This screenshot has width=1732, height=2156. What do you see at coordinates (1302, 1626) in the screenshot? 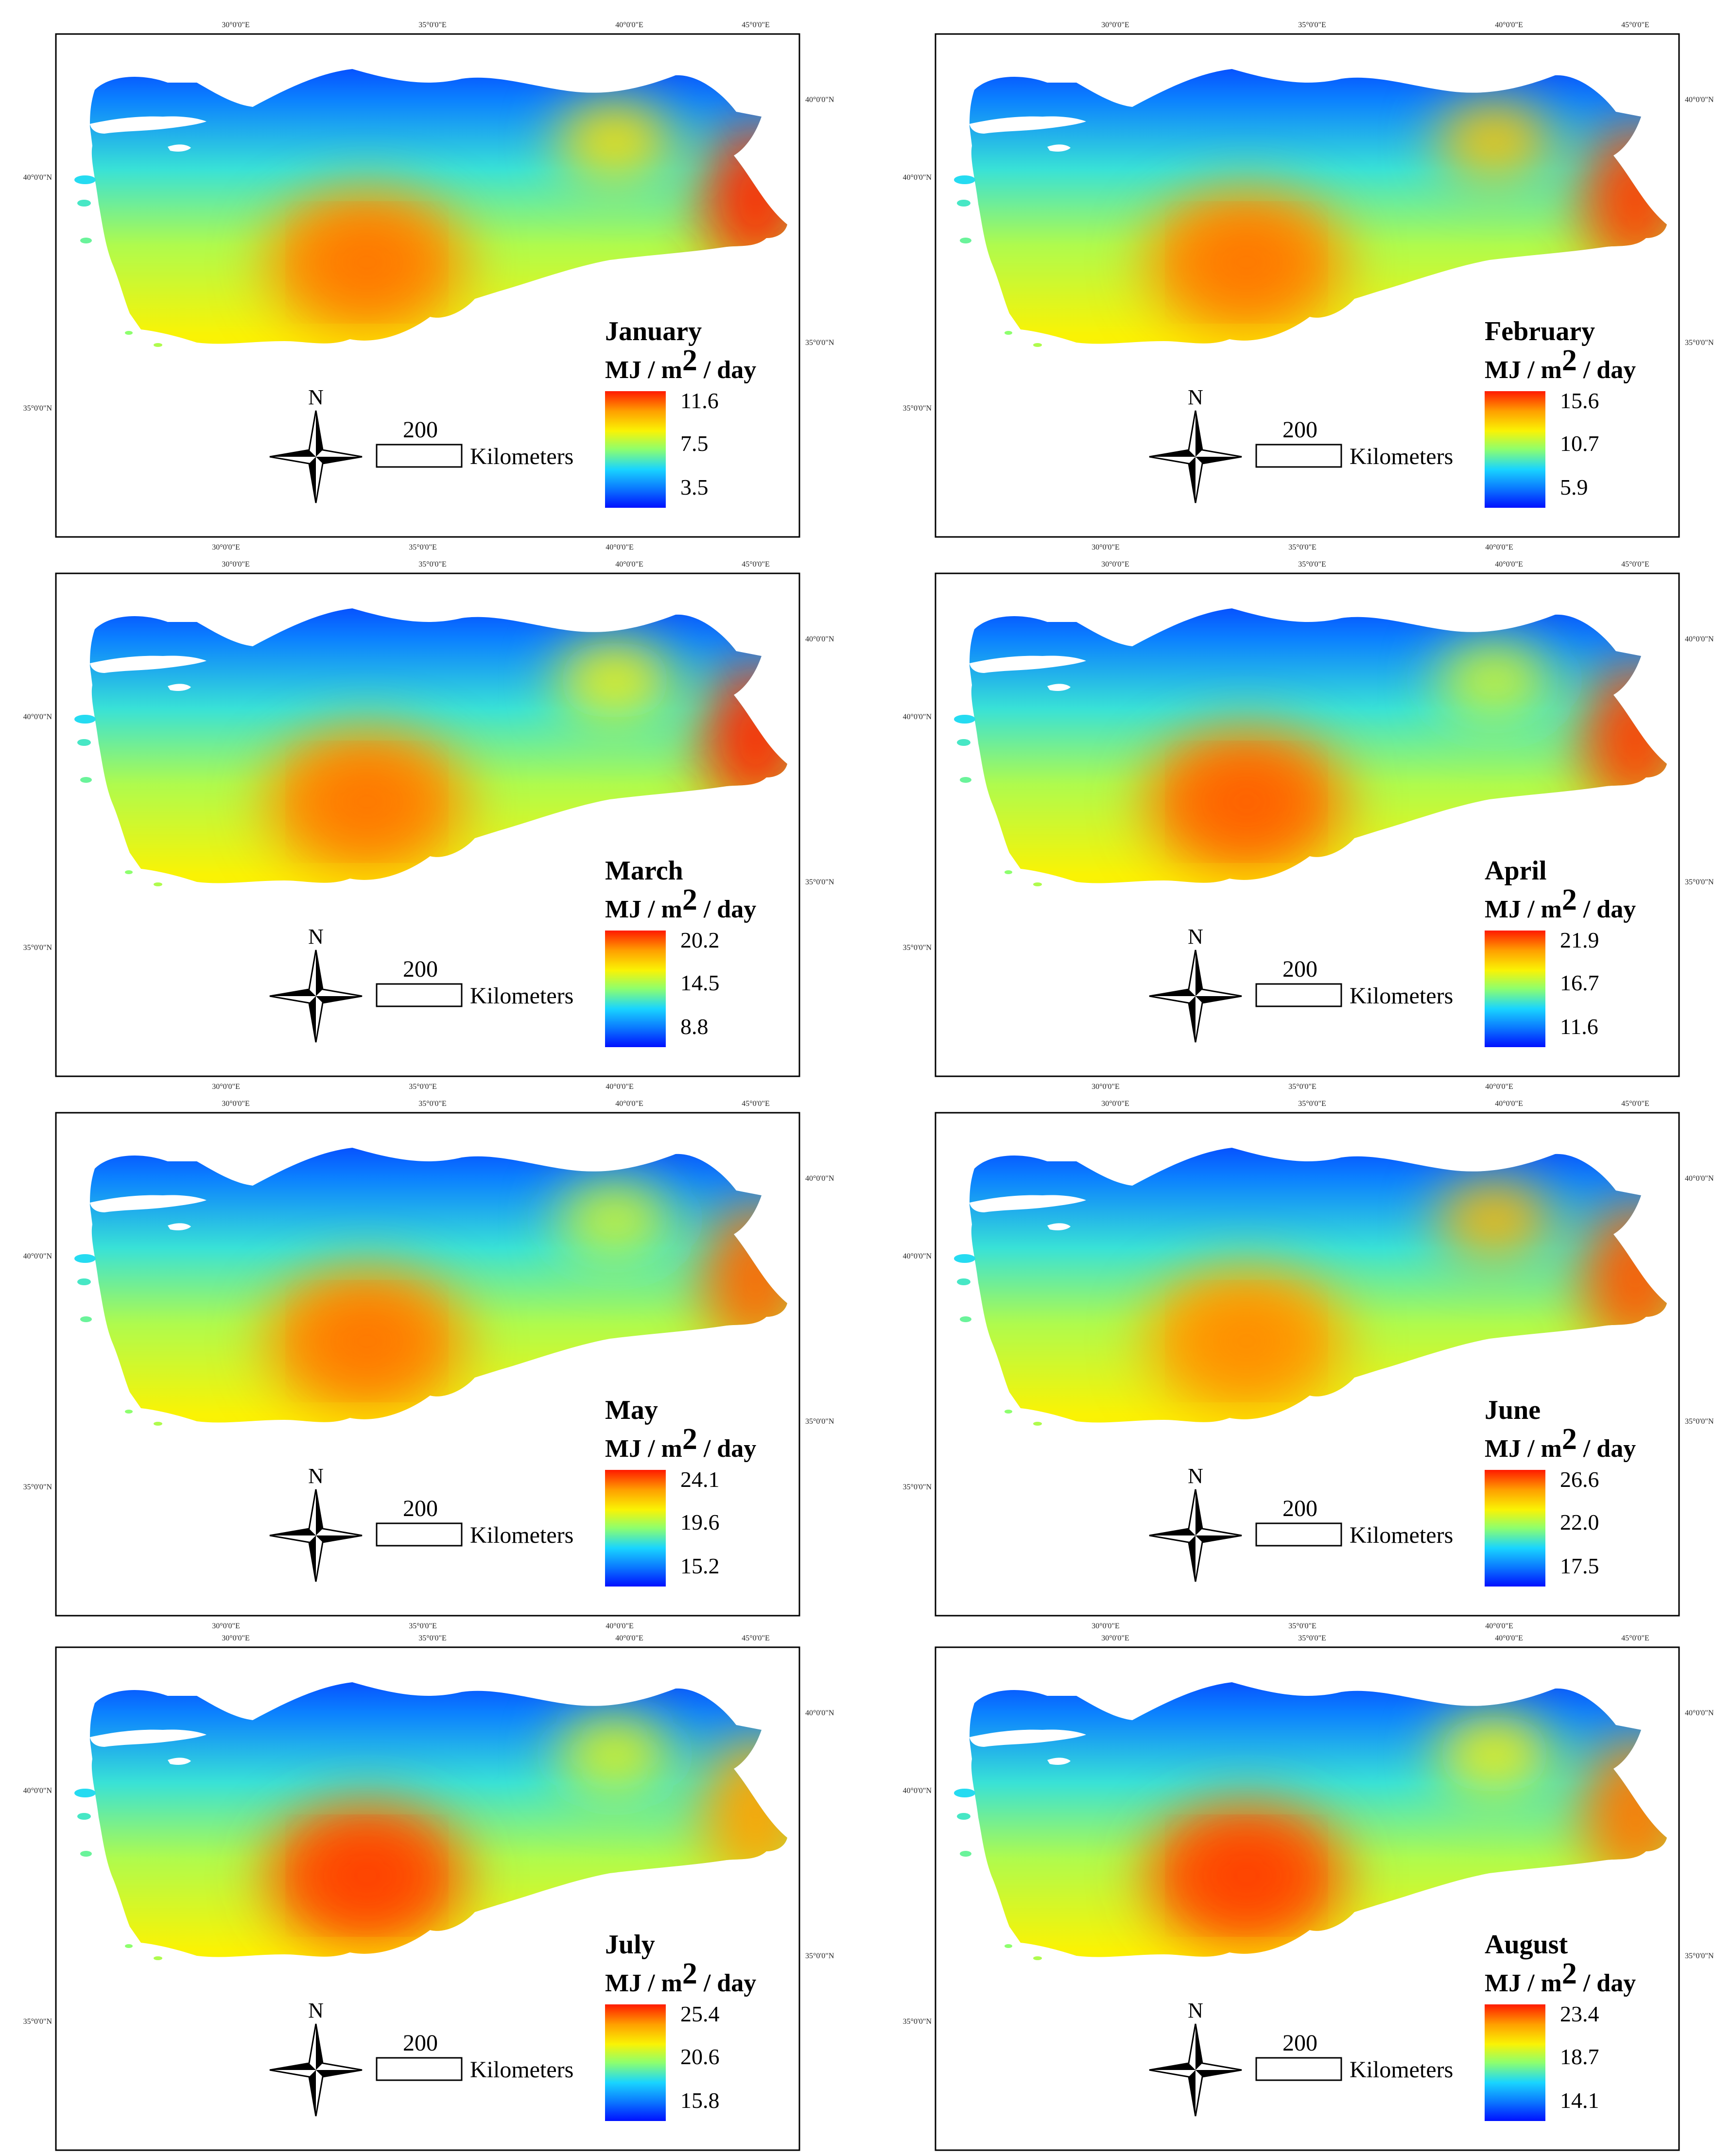
I see `longitude-label-bottom: 35°0'0"E` at bounding box center [1302, 1626].